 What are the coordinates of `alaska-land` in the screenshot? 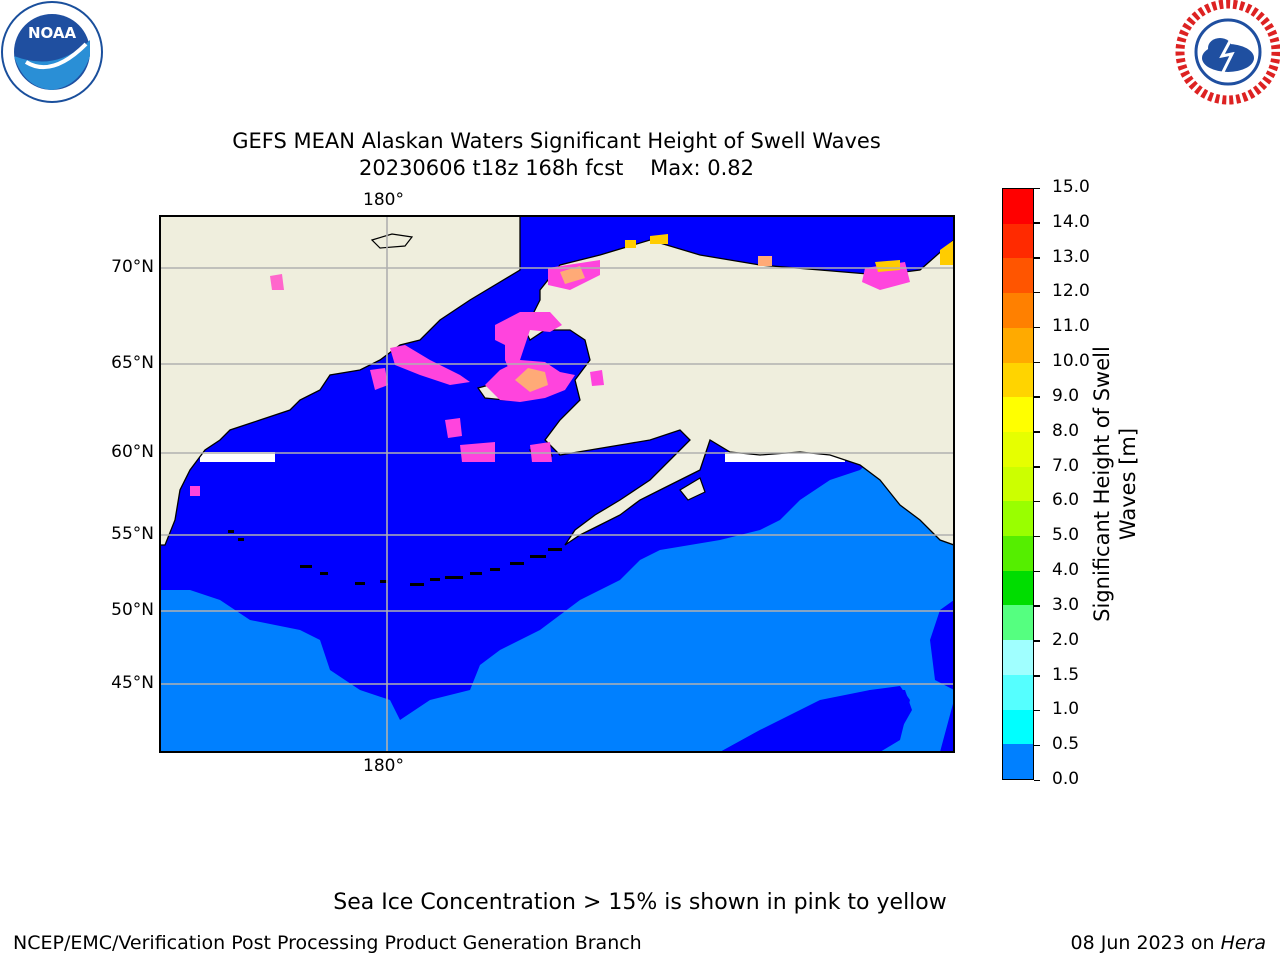 It's located at (739, 392).